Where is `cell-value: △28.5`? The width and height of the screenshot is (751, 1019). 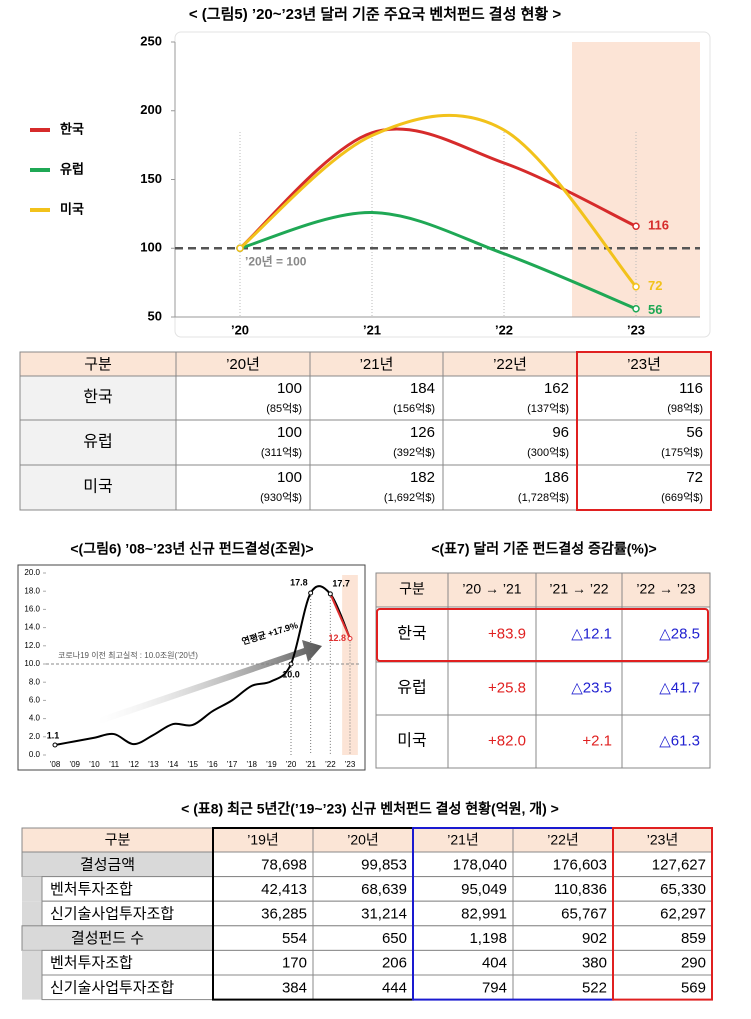
cell-value: △28.5 is located at coordinates (679, 633).